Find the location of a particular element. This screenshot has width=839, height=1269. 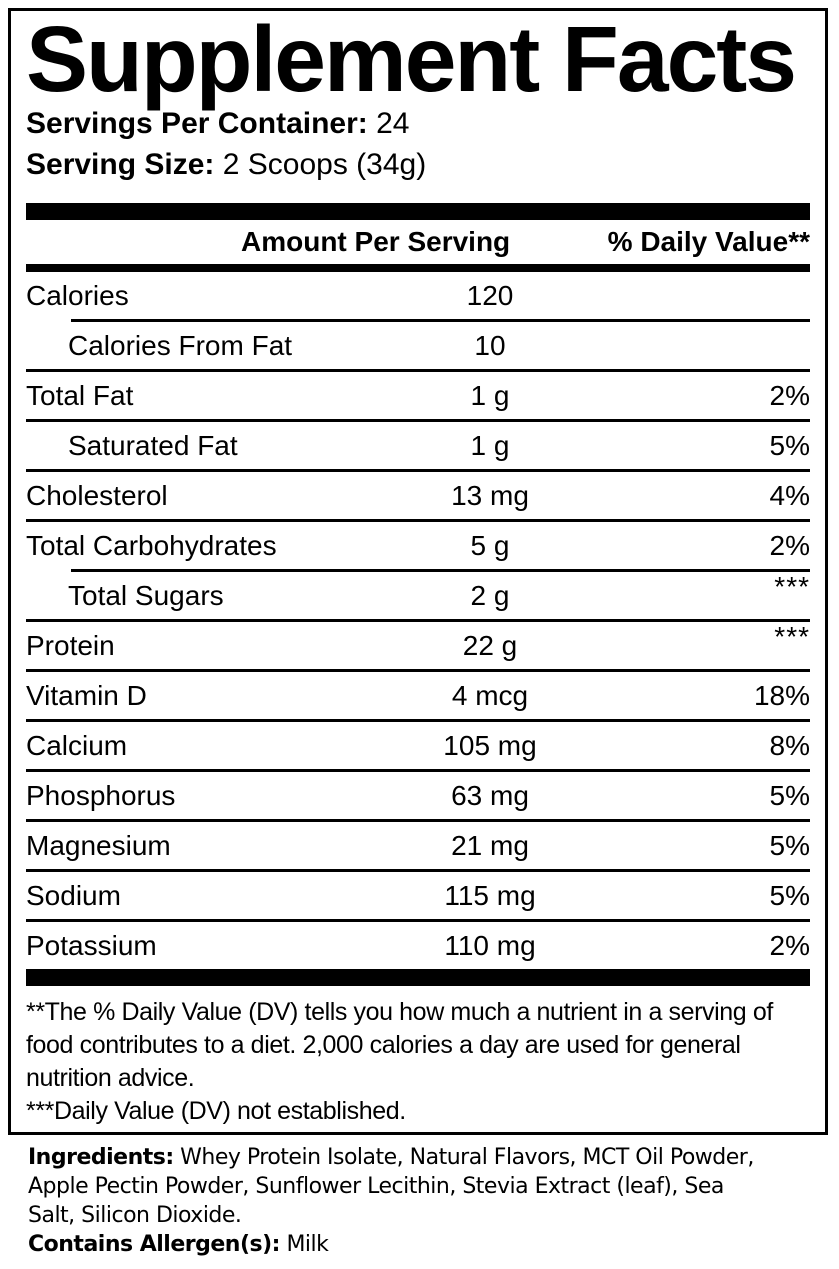

table-row-vitamin-d: Vitamin D 4 mcg 18% is located at coordinates (418, 695).